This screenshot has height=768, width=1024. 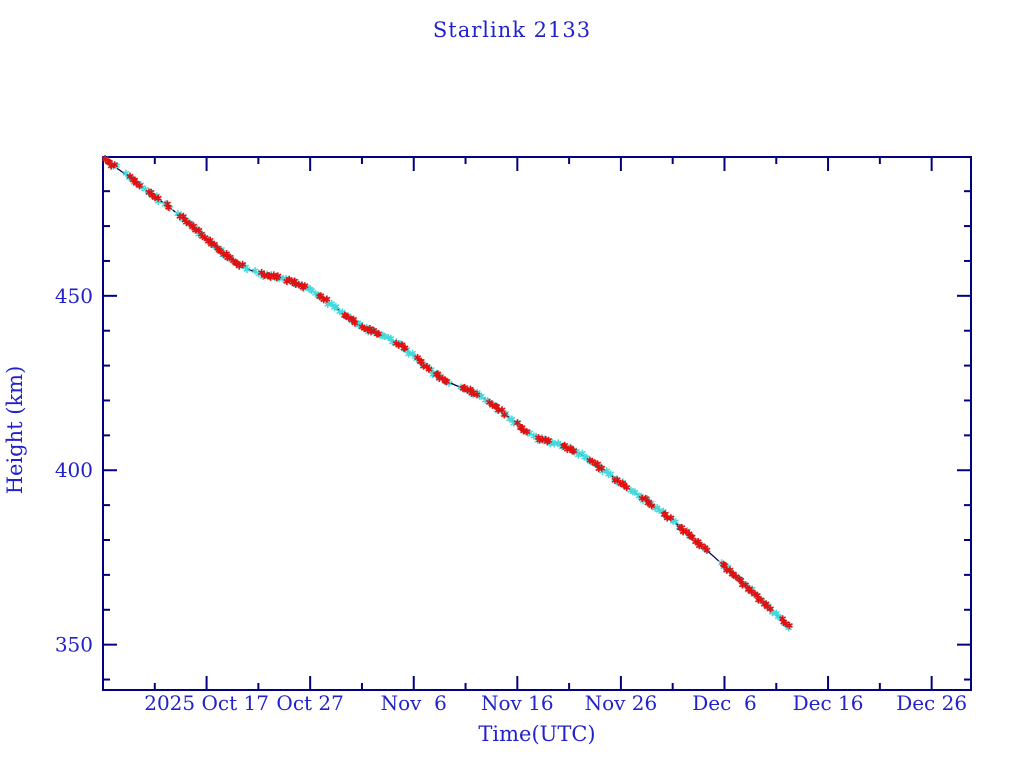 I want to click on y-tick-label: 450, so click(x=74, y=296).